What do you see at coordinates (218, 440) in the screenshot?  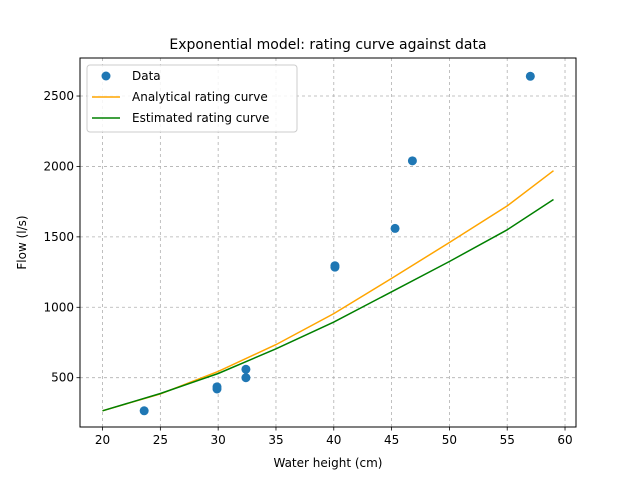 I see `x-tick-label: 30` at bounding box center [218, 440].